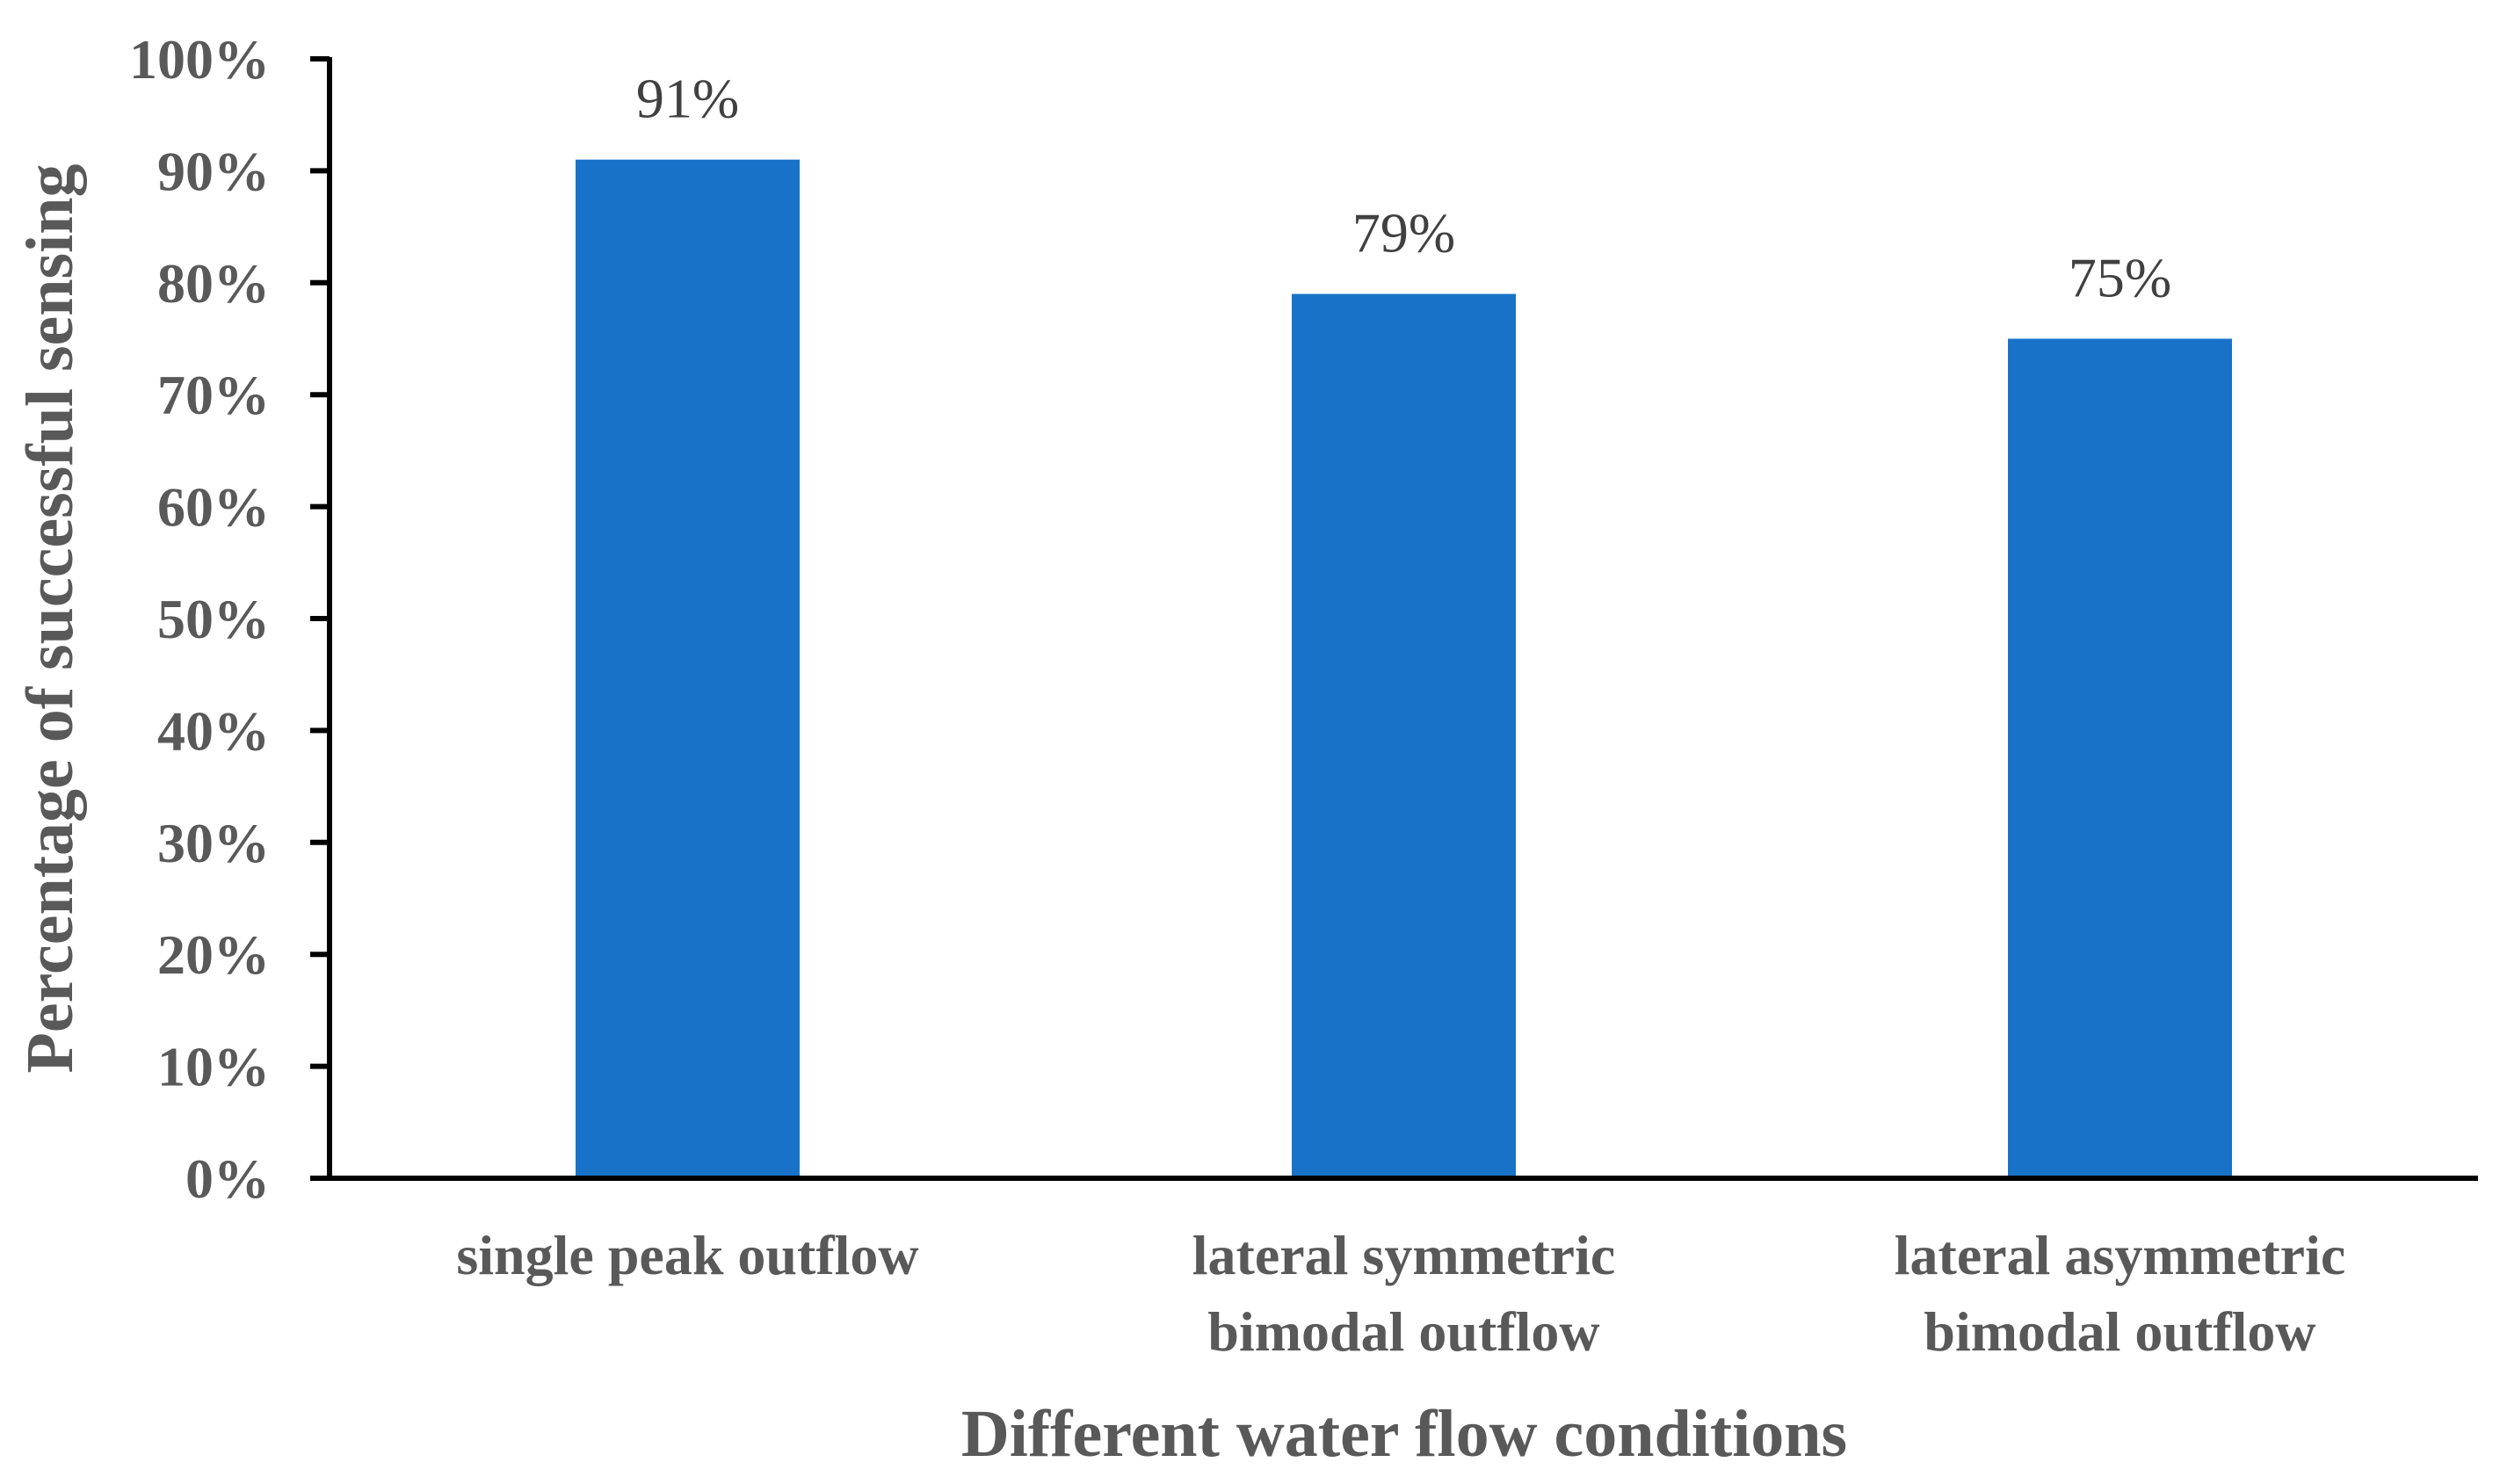 Image resolution: width=2500 pixels, height=1484 pixels. Describe the element at coordinates (213, 171) in the screenshot. I see `y-tick-label: 90%` at that location.